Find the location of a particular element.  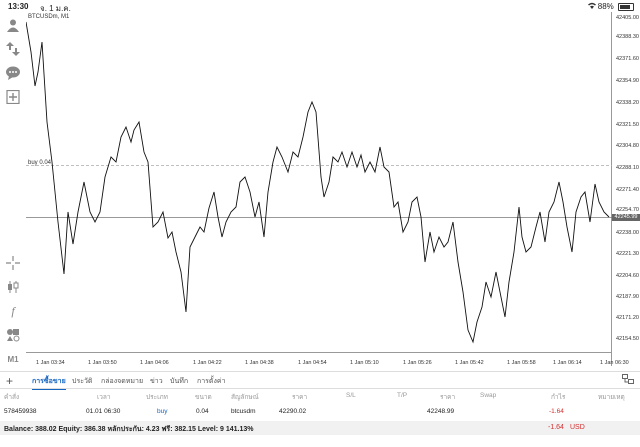

y-tick-label: 42221.30 is located at coordinates (627, 254).